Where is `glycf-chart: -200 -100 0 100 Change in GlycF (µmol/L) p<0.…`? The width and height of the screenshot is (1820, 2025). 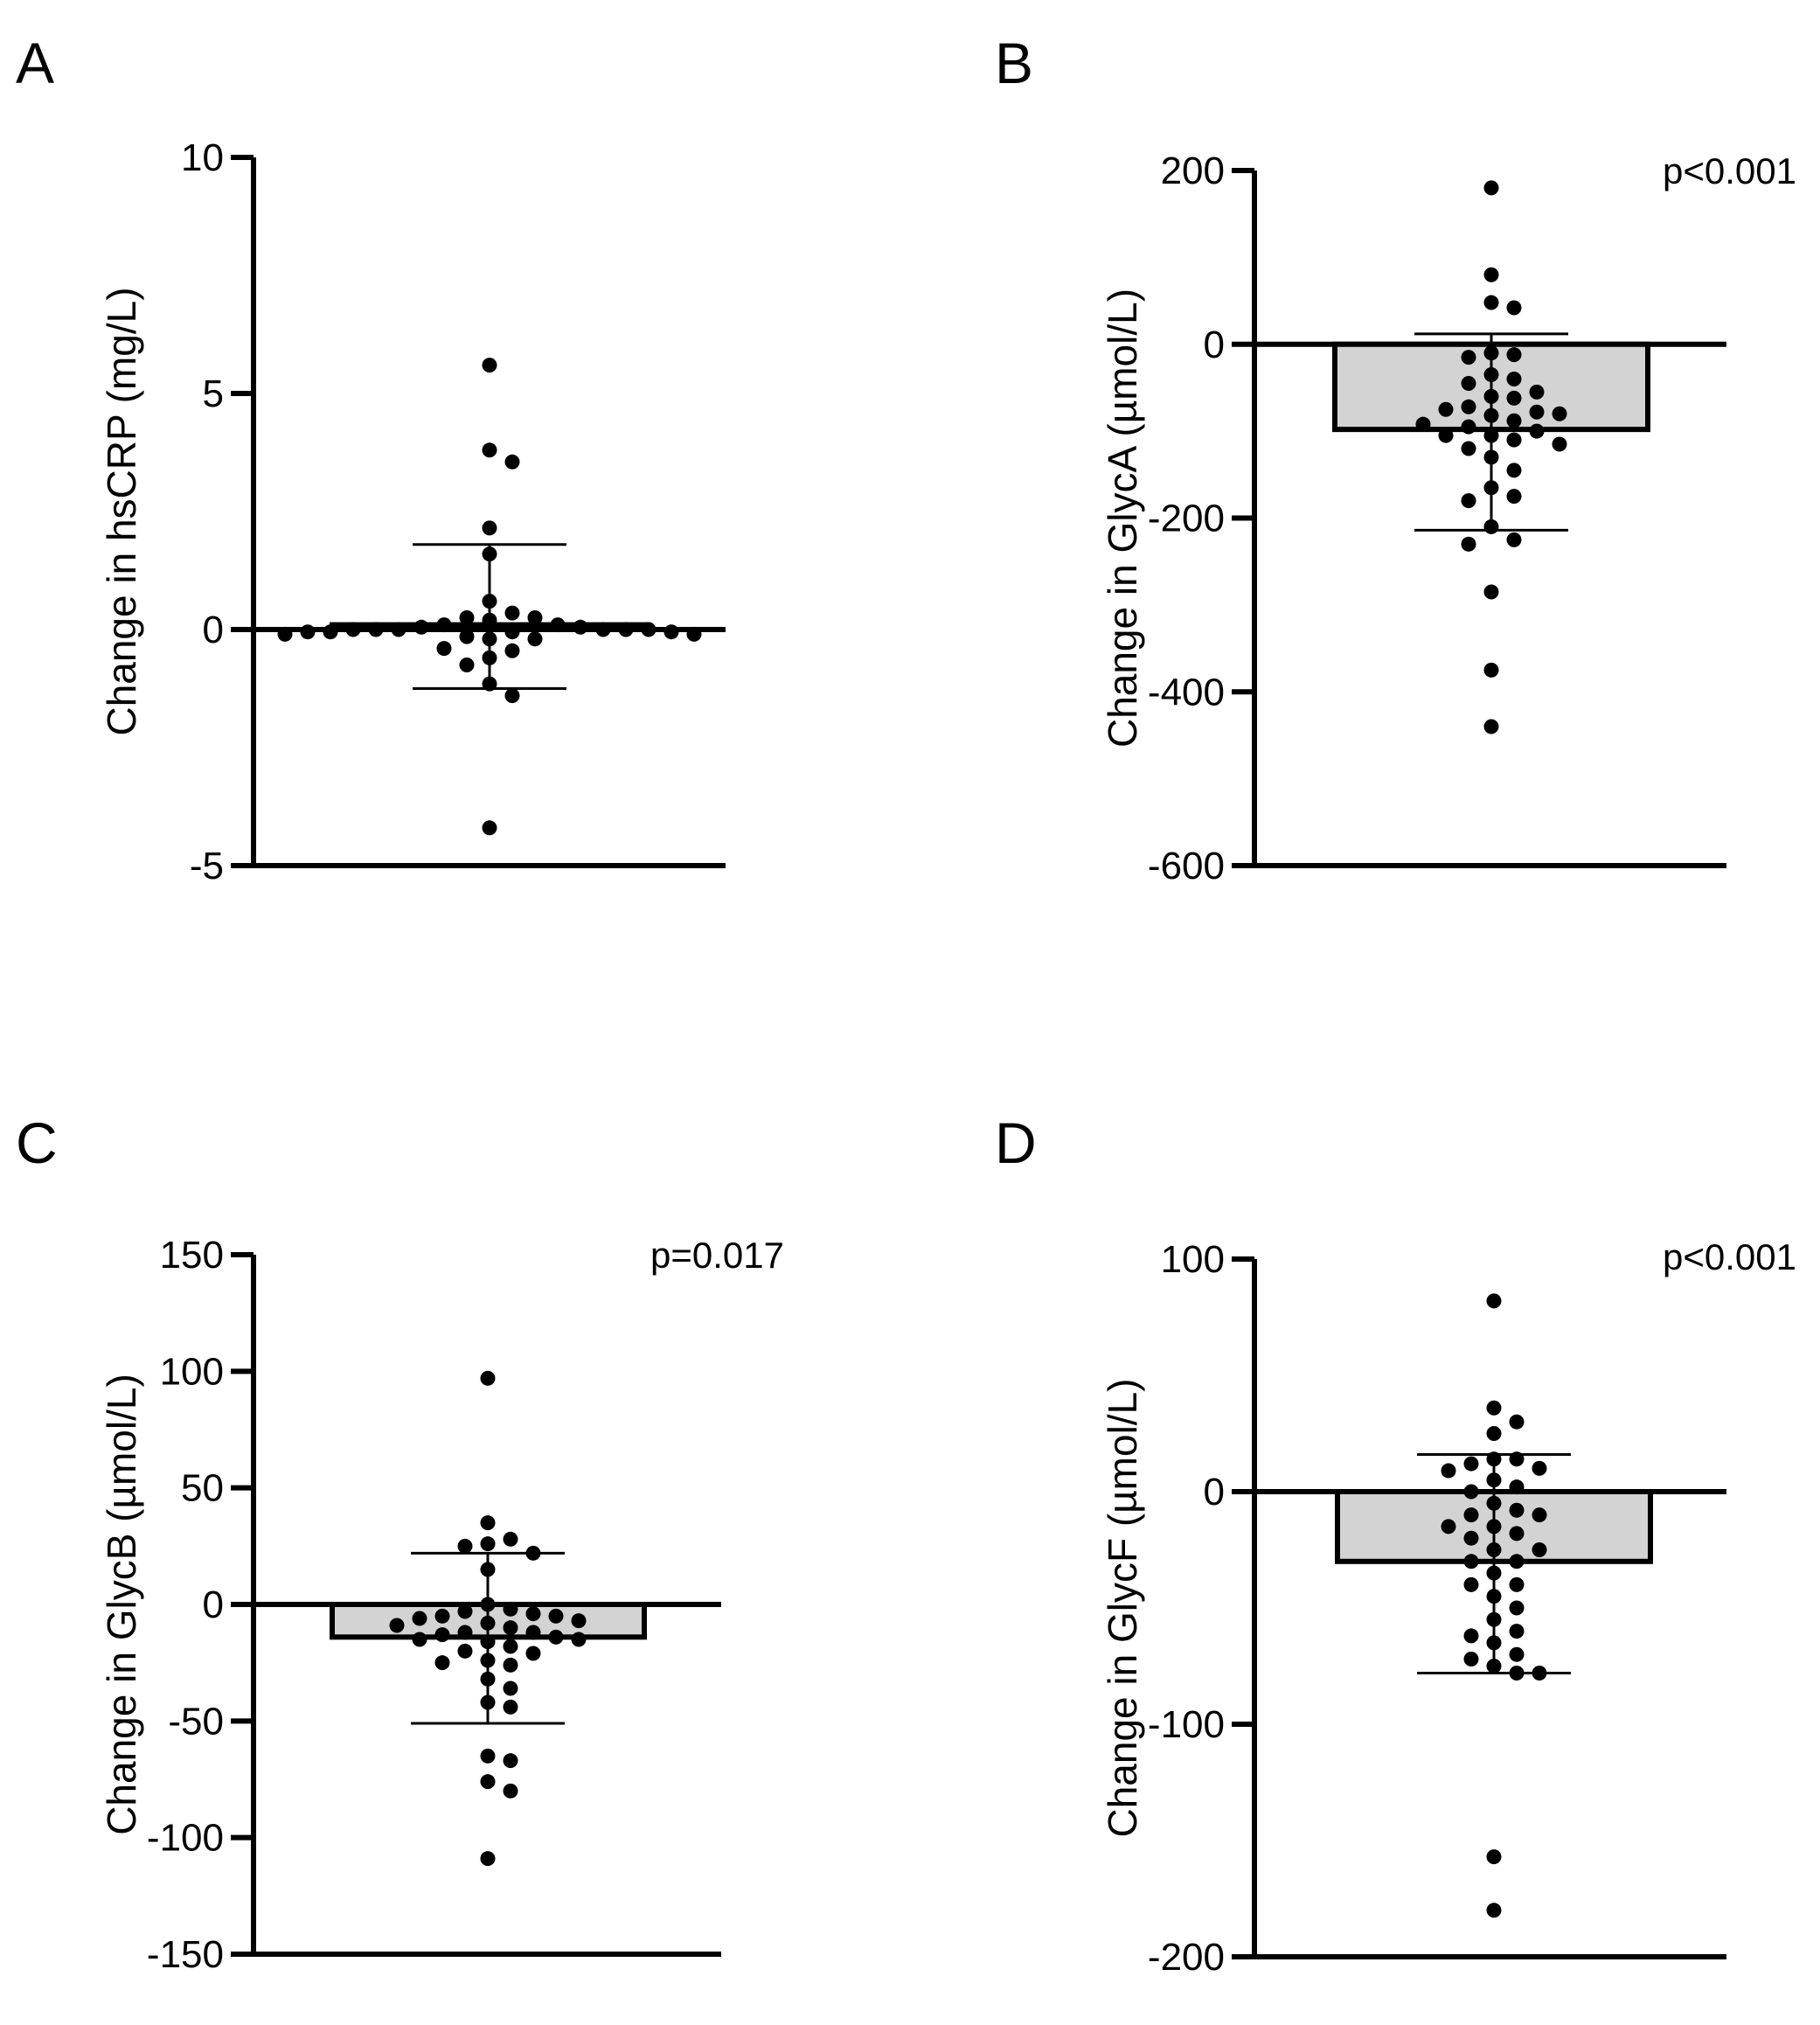 glycf-chart: -200 -100 0 100 Change in GlycF (µmol/L) p<0.… is located at coordinates (1448, 1607).